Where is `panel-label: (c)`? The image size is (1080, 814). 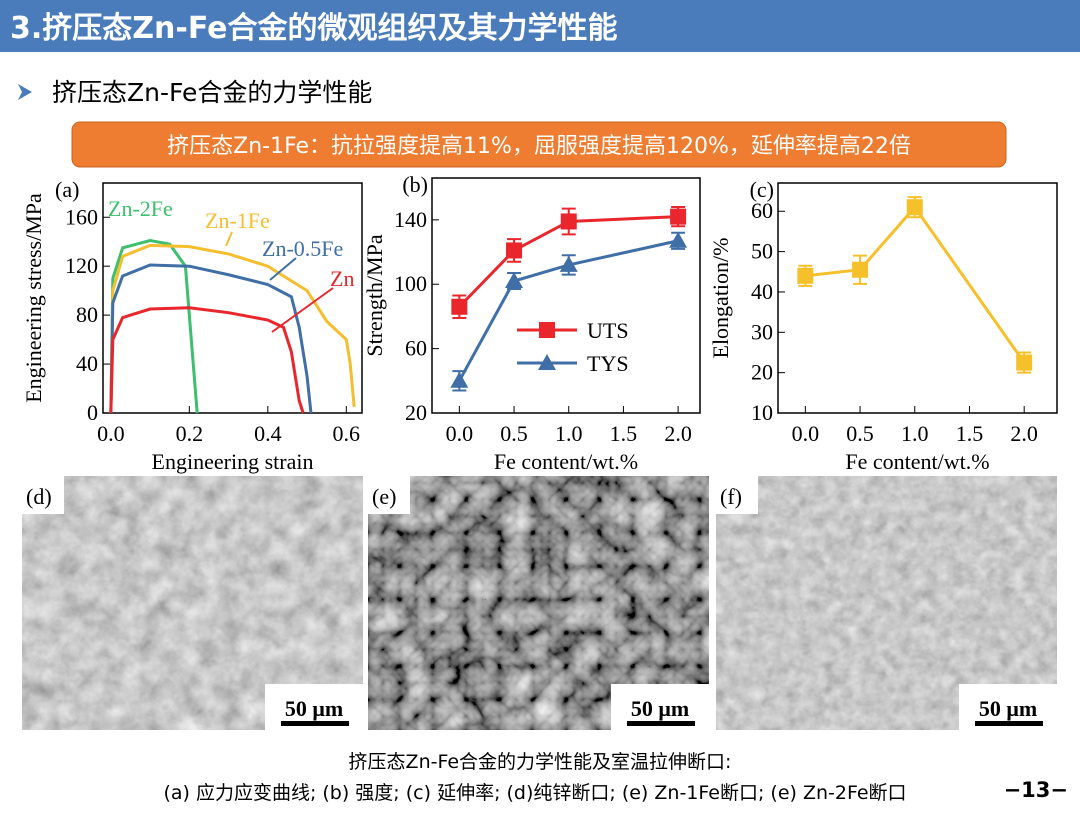
panel-label: (c) is located at coordinates (762, 189).